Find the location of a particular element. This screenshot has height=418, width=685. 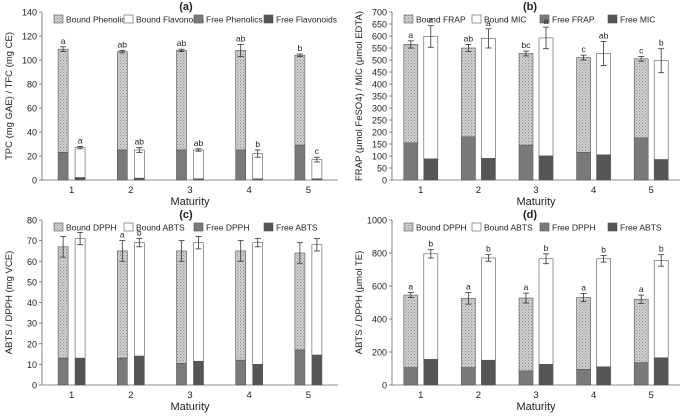

y-tick-label: 0 is located at coordinates (384, 386).